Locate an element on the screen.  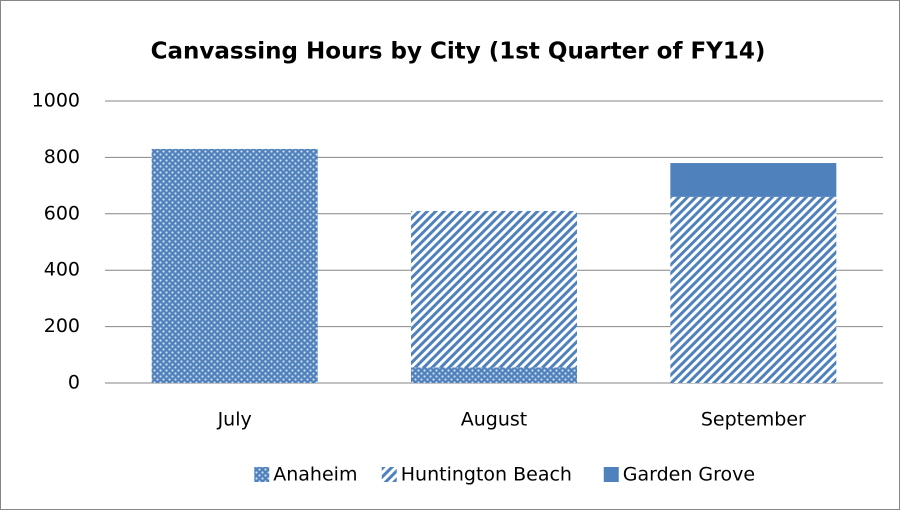
x-tick-label: July is located at coordinates (234, 420).